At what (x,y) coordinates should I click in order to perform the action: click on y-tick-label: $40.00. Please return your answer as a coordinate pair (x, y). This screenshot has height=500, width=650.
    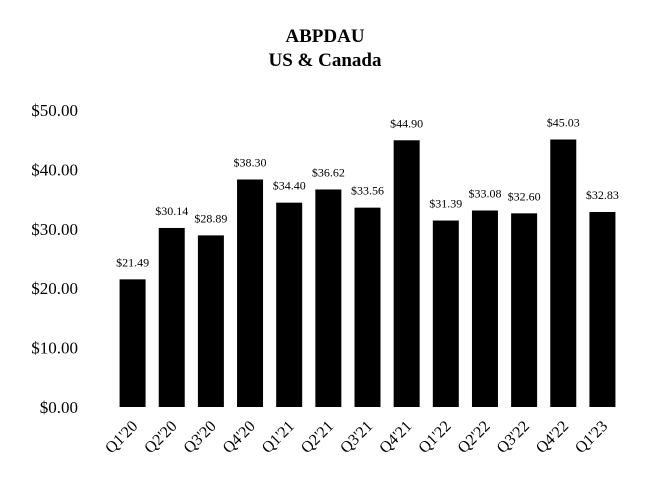
    Looking at the image, I should click on (54, 169).